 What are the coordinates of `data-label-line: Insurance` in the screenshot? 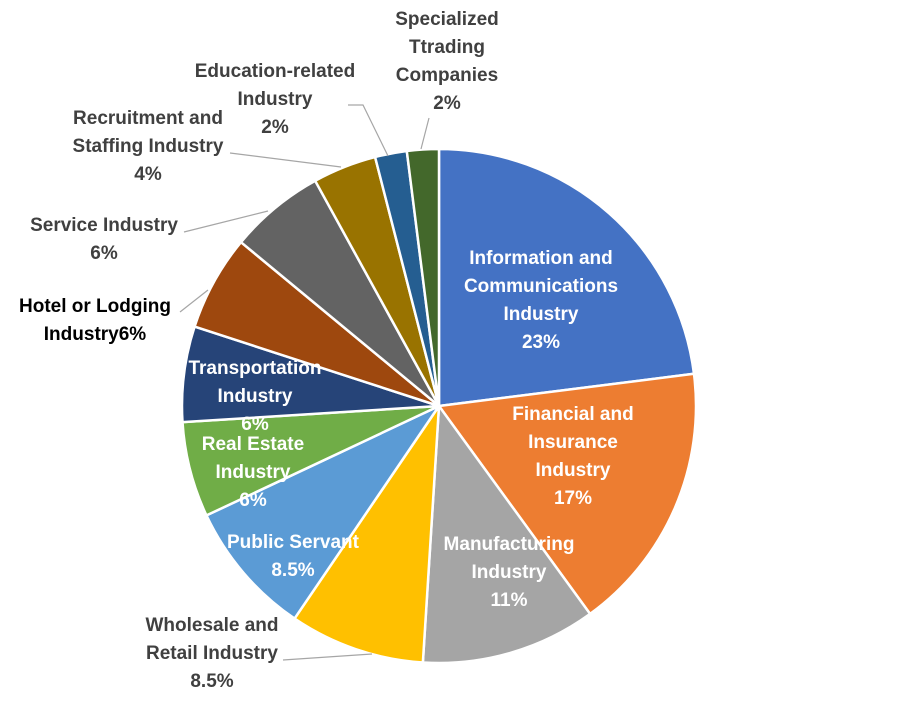 It's located at (573, 442).